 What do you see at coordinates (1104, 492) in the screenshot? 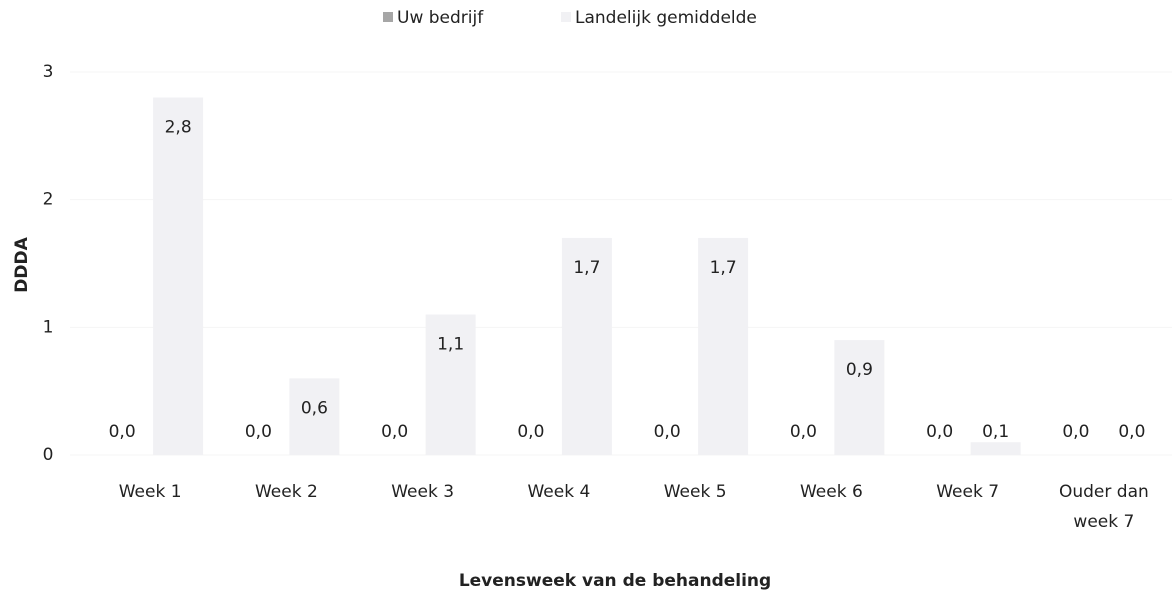
I see `x-tick-line: Ouder dan` at bounding box center [1104, 492].